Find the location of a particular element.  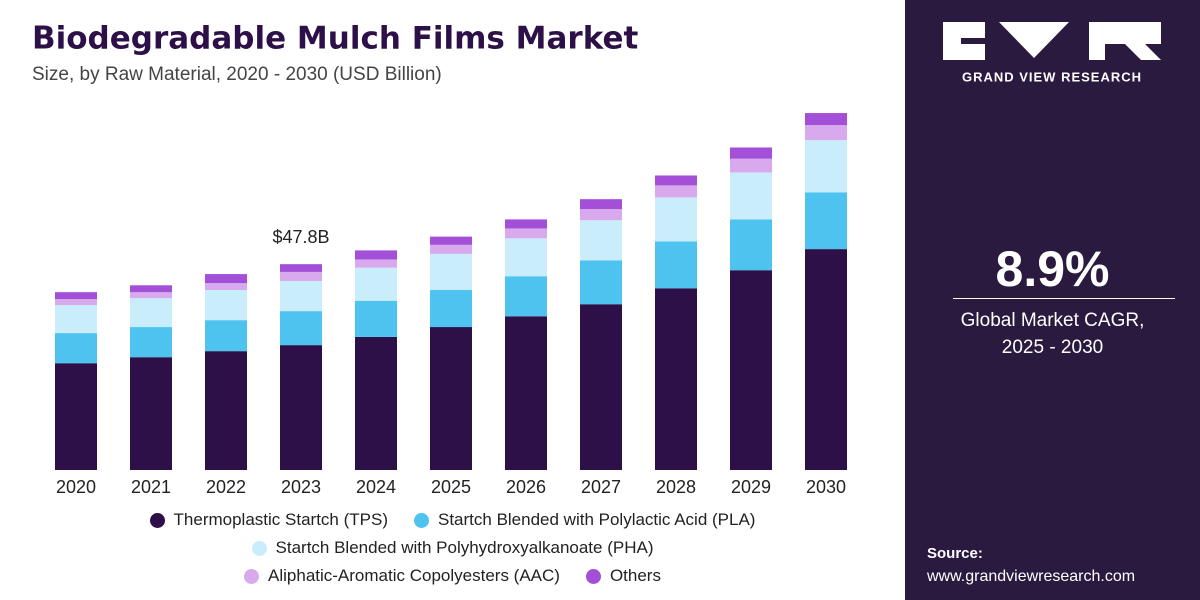

annotation: $47.8B is located at coordinates (300, 237).